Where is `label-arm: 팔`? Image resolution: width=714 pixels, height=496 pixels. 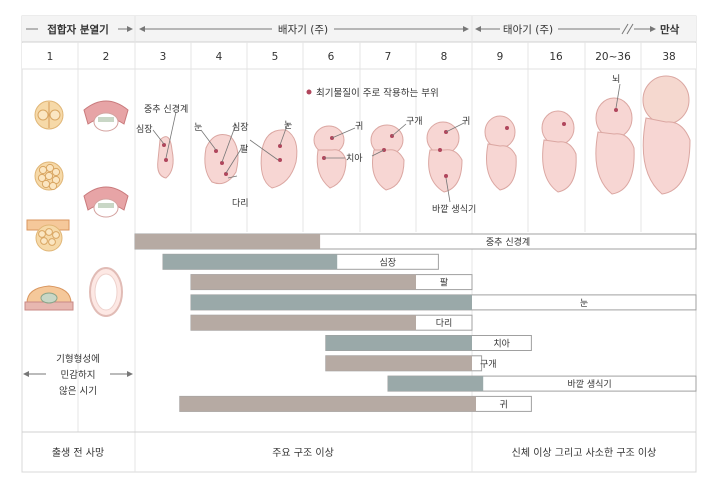 label-arm: 팔 is located at coordinates (244, 149).